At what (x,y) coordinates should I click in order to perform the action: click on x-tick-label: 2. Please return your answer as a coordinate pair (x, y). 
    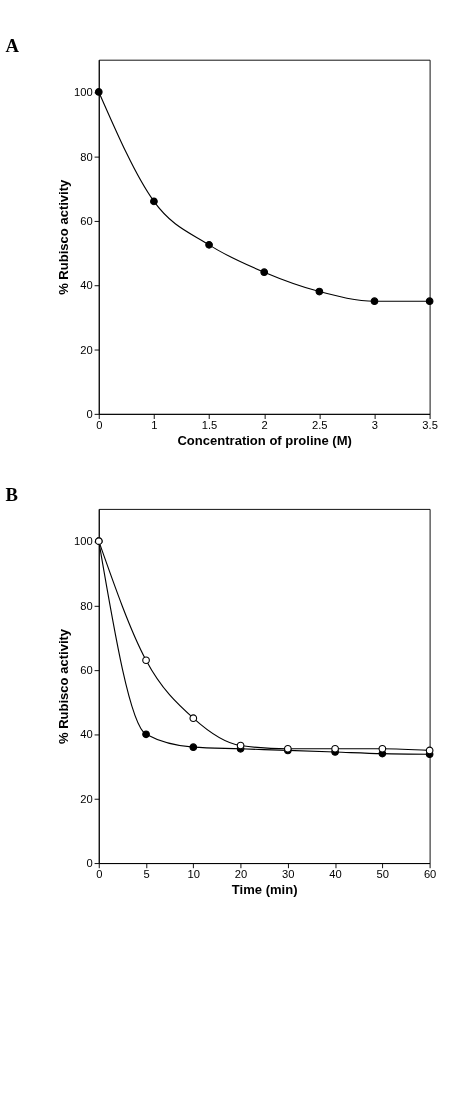
    Looking at the image, I should click on (264, 425).